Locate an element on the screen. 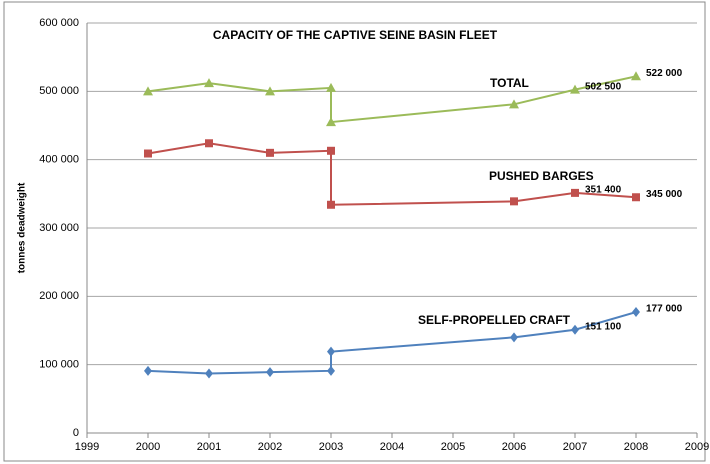  x-tick-label: 2008 is located at coordinates (636, 447).